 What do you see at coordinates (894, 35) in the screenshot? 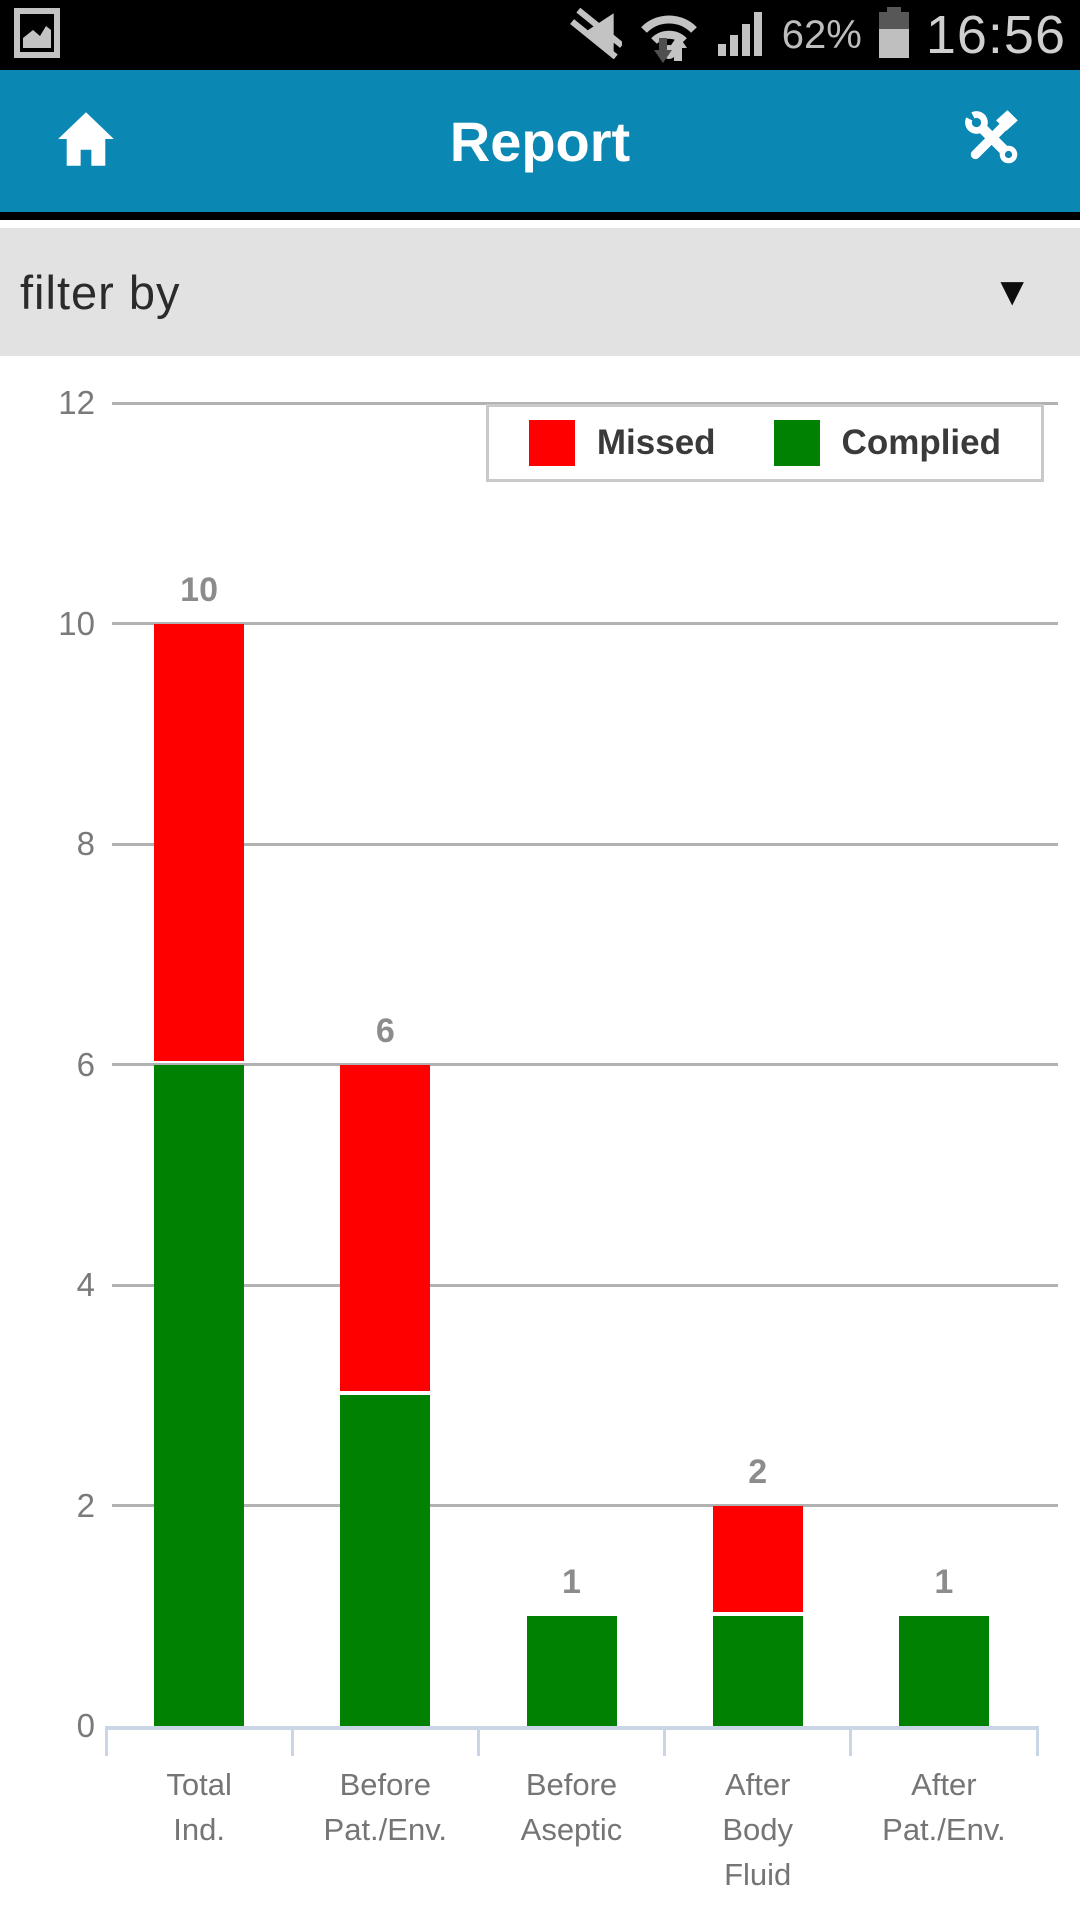
I see `battery-icon` at bounding box center [894, 35].